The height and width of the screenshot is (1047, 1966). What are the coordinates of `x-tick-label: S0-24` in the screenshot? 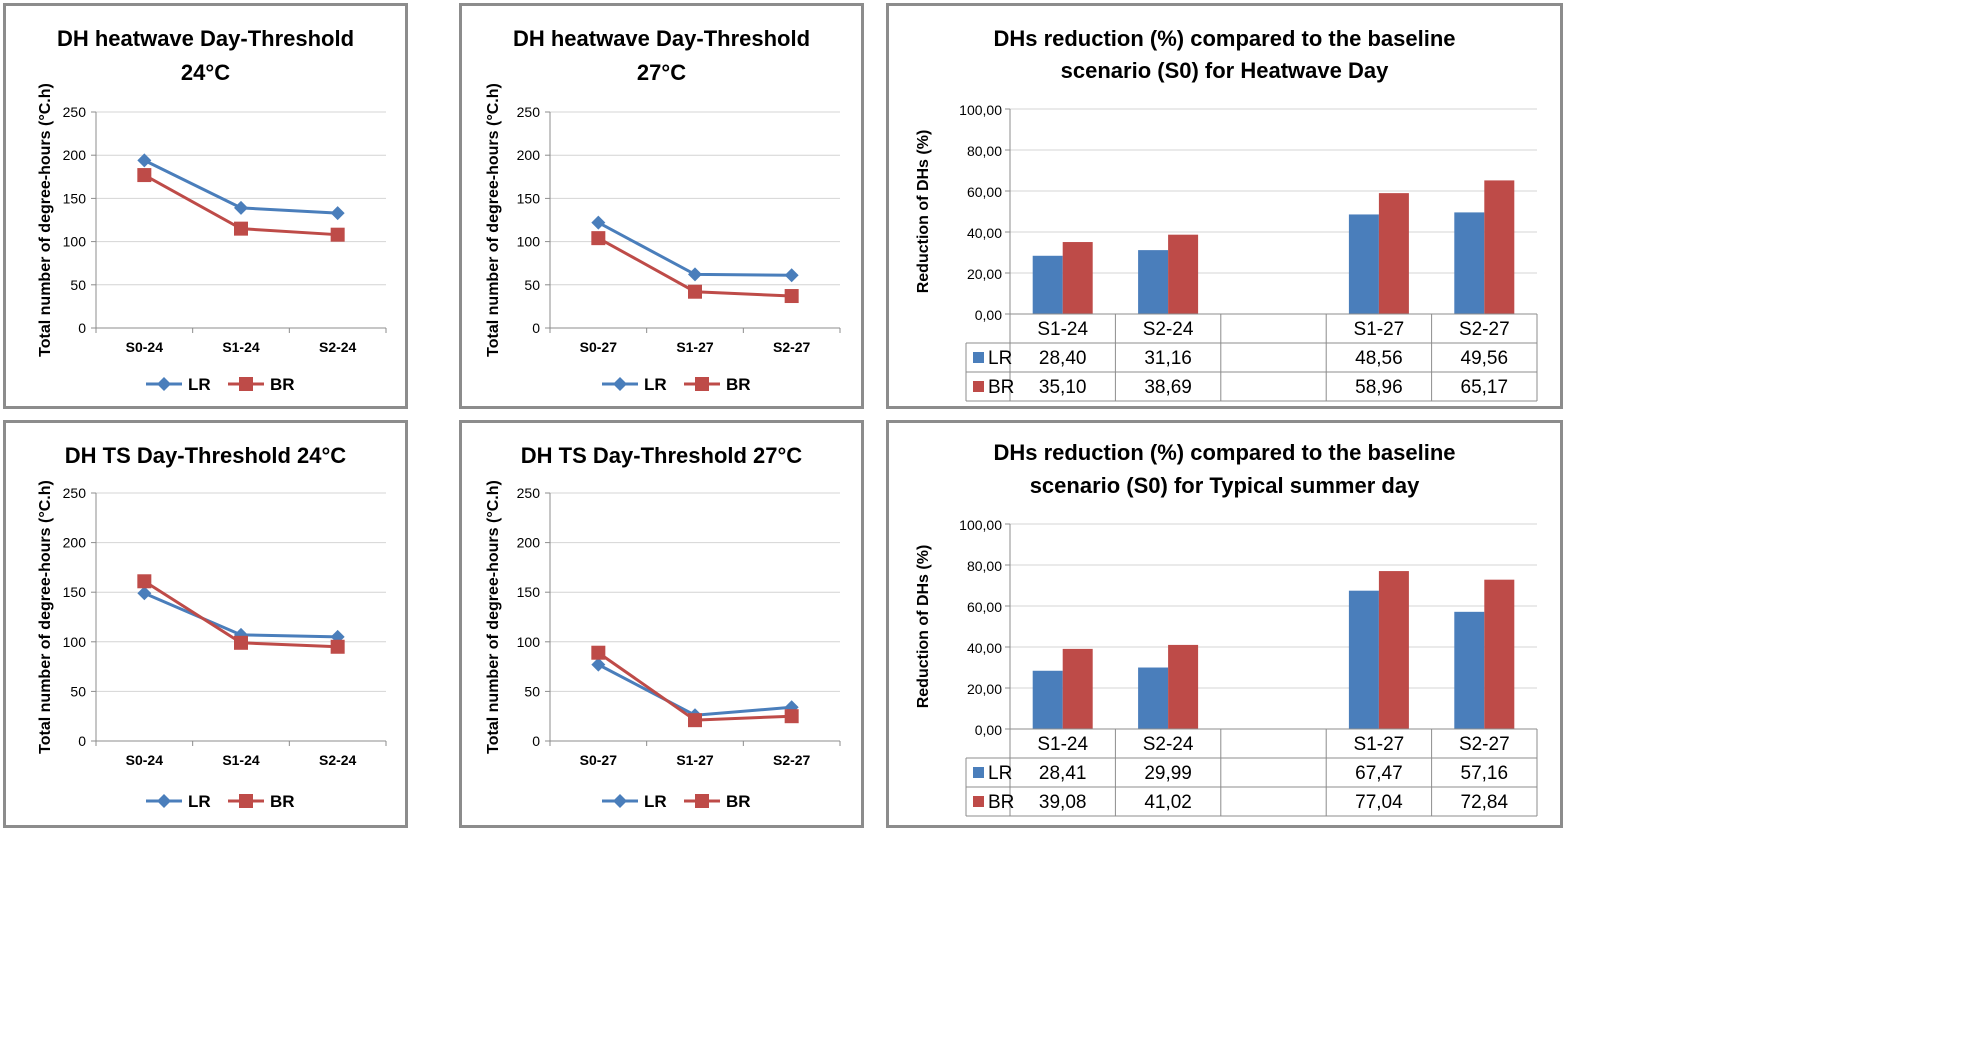 It's located at (145, 760).